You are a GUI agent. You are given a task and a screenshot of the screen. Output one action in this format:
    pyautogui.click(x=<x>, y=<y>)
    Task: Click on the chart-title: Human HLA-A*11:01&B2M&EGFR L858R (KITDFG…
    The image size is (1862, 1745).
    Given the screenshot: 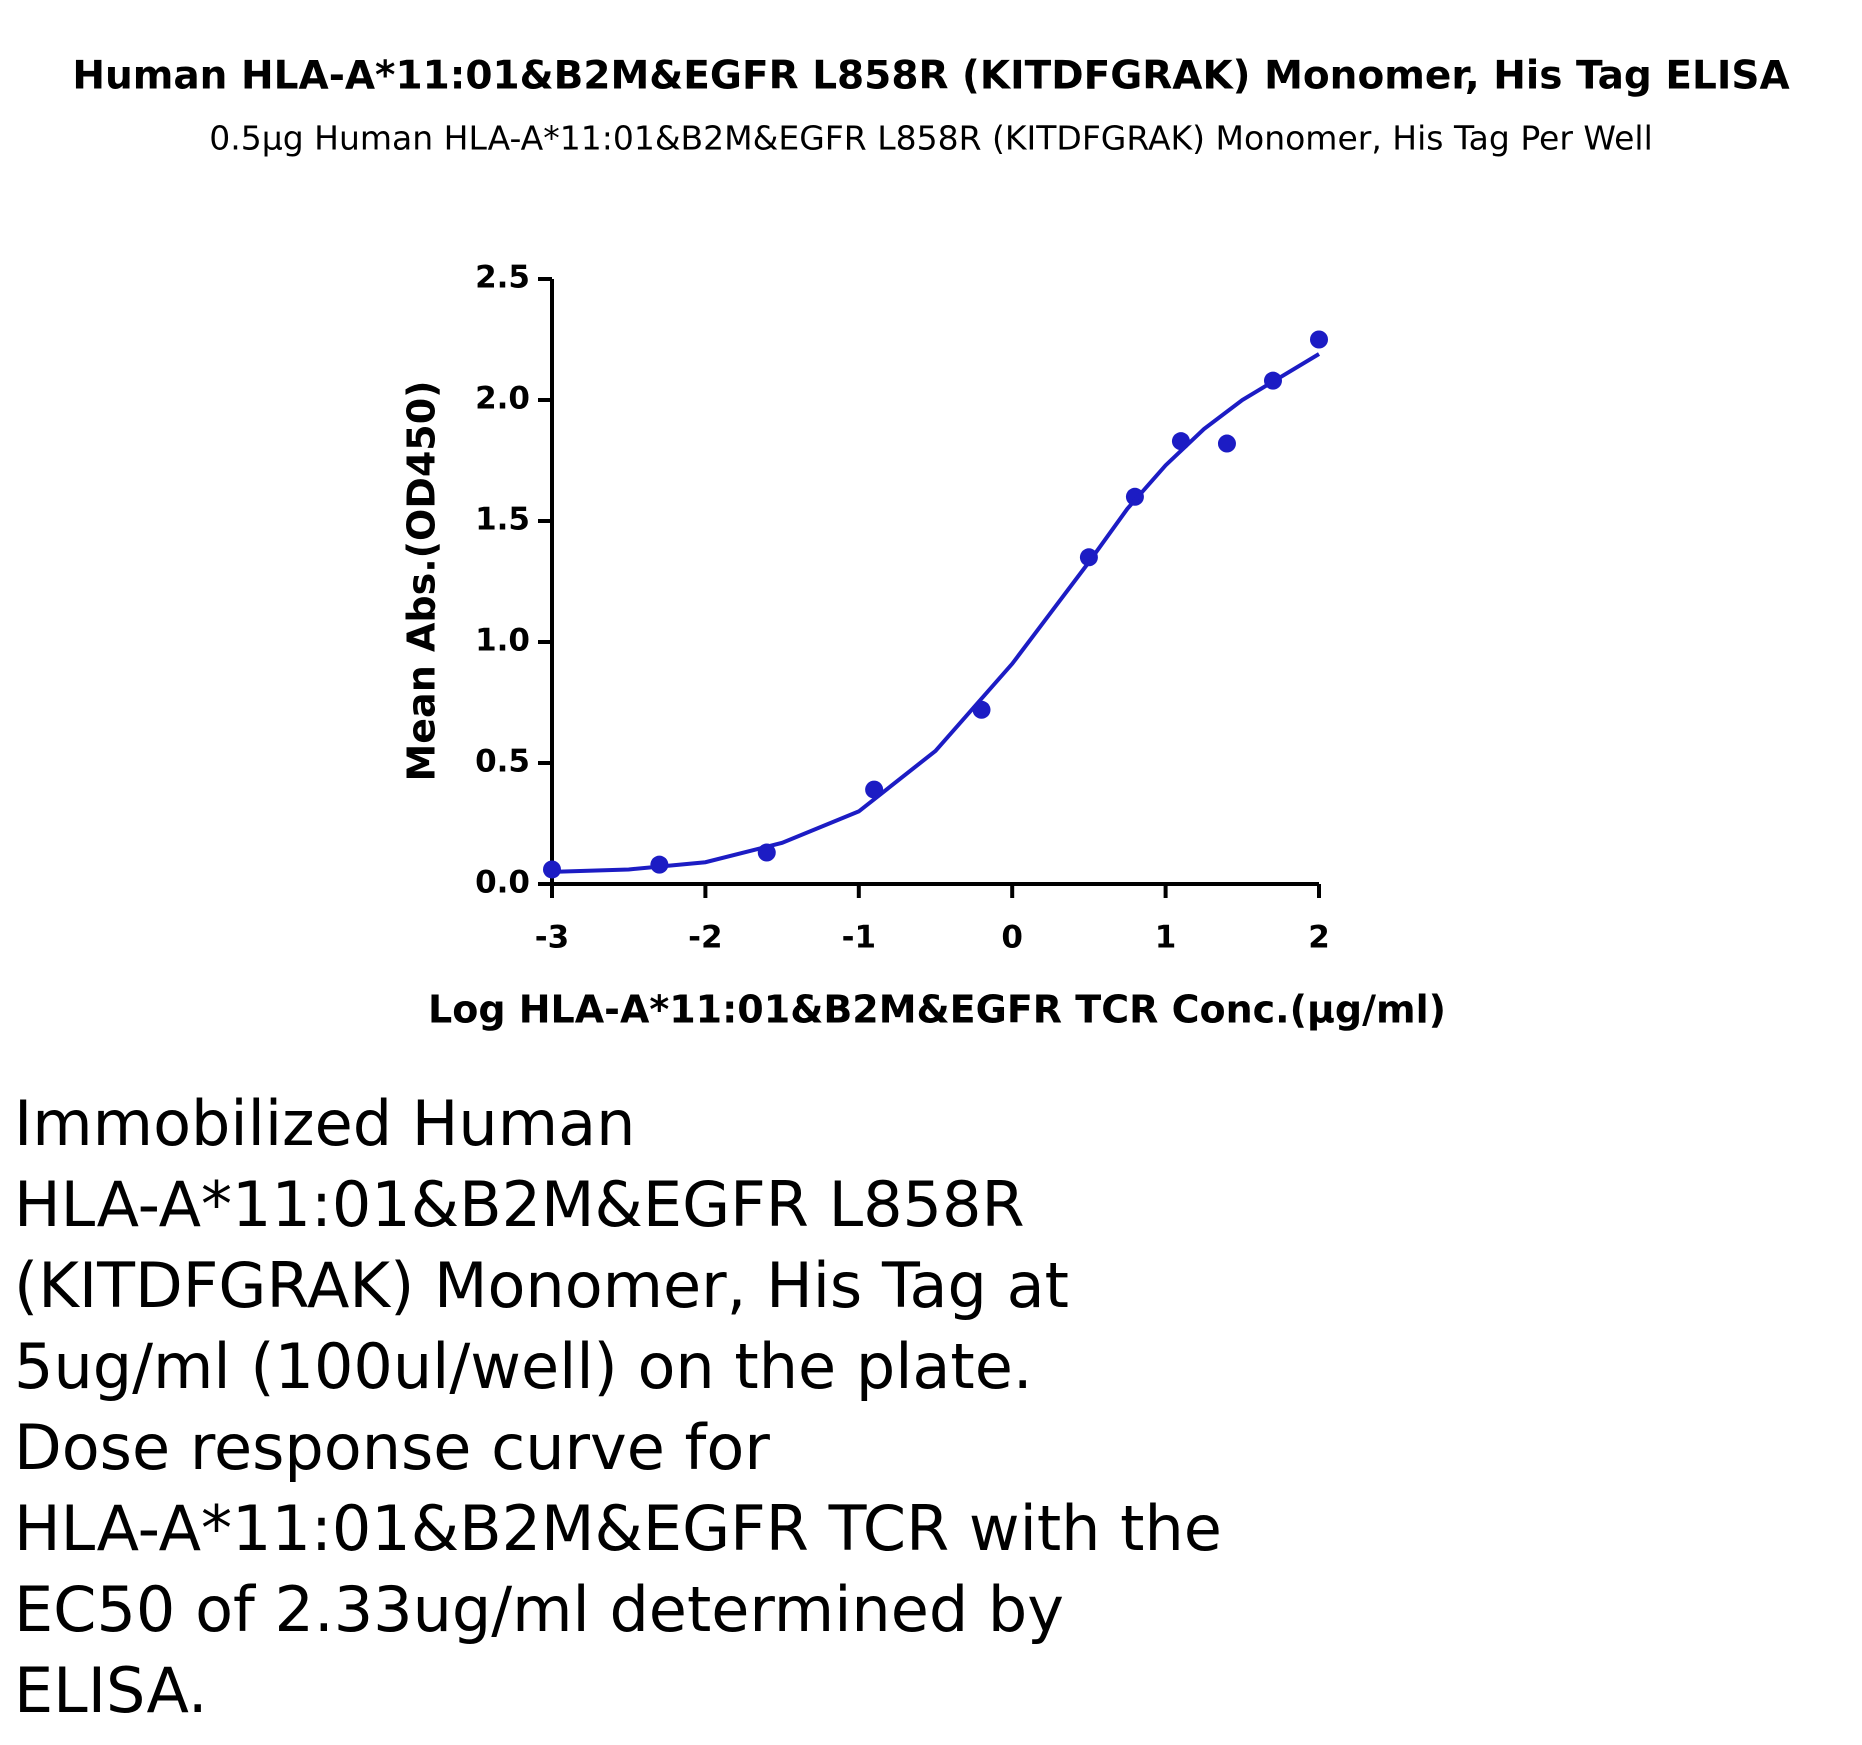 What is the action you would take?
    pyautogui.click(x=930, y=76)
    